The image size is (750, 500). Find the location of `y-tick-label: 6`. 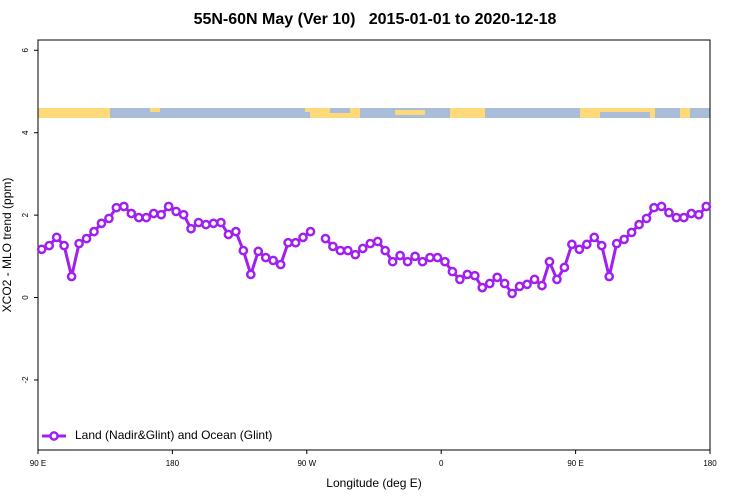

y-tick-label: 6 is located at coordinates (25, 50).